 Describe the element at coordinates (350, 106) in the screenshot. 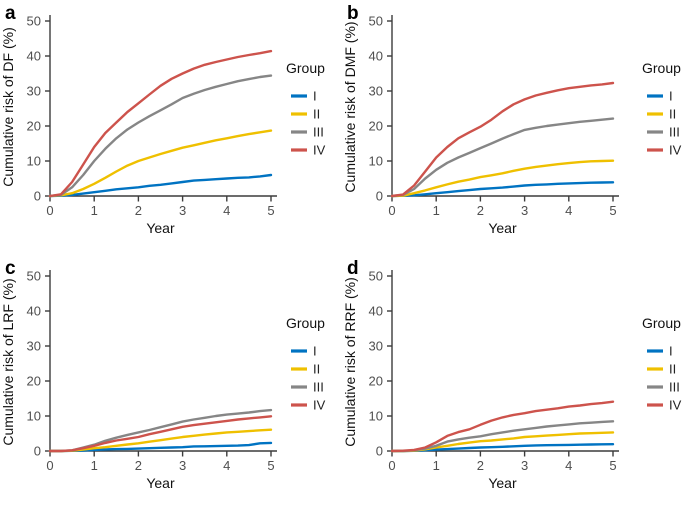

I see `y-axis-title: Cumulative risk of DMF (%)` at that location.